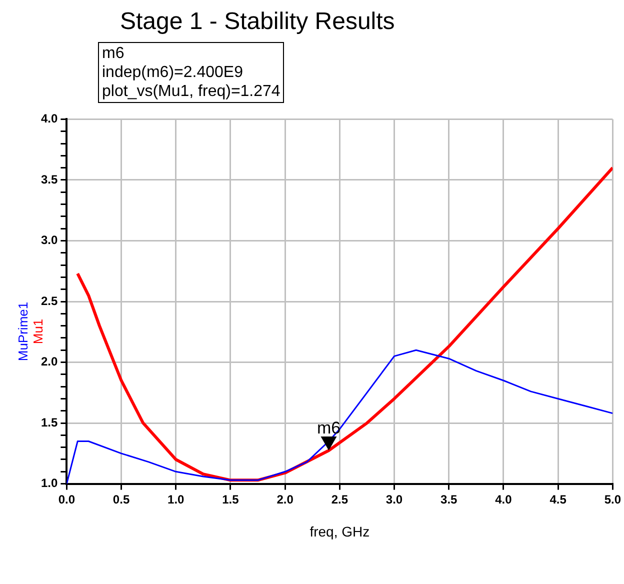 This screenshot has height=584, width=624. What do you see at coordinates (394, 499) in the screenshot?
I see `x-tick-label: 3.0` at bounding box center [394, 499].